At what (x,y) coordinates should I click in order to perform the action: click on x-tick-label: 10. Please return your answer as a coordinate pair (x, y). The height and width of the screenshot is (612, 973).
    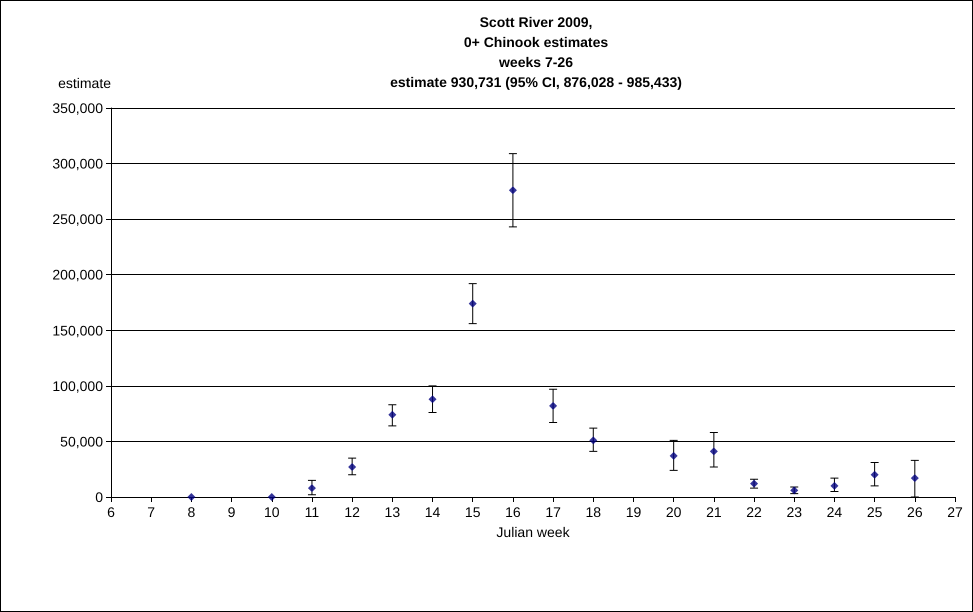
    Looking at the image, I should click on (272, 512).